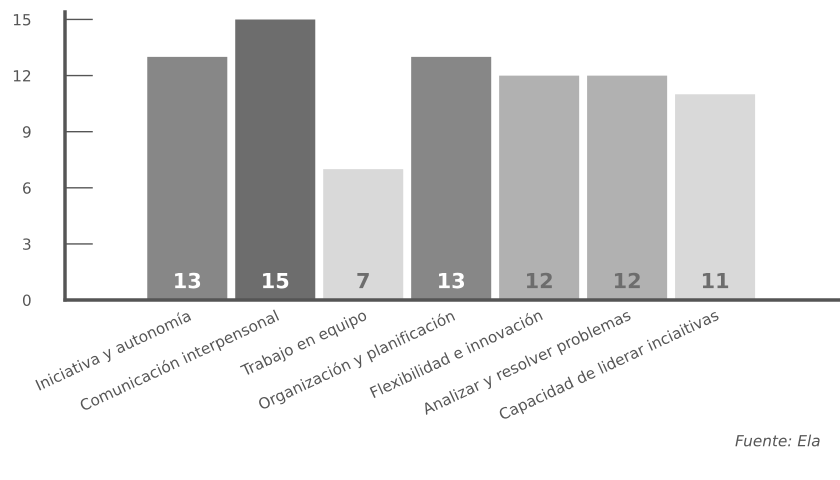 The image size is (840, 480). Describe the element at coordinates (27, 188) in the screenshot. I see `y-tick-label: 6` at that location.